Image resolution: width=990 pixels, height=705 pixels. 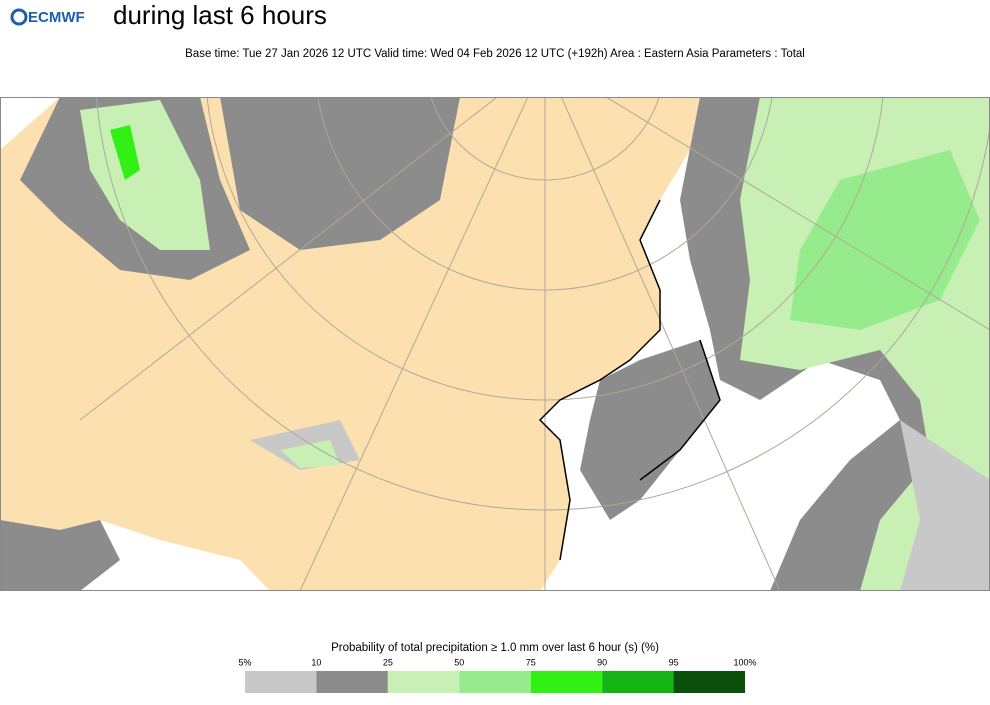 I want to click on colorbar-tick-label: 75, so click(x=531, y=662).